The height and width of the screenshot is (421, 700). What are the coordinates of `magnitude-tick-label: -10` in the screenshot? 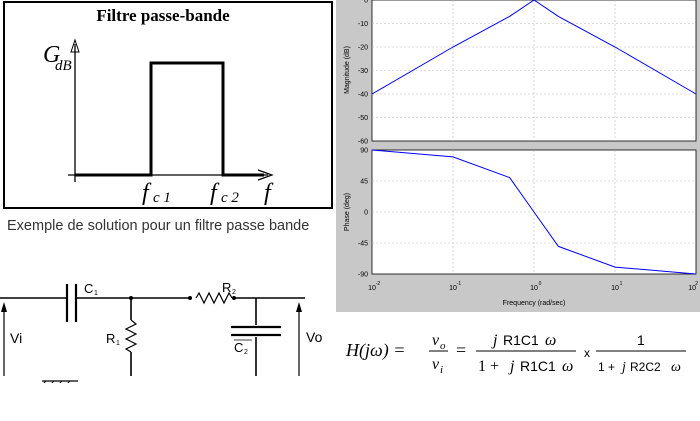 It's located at (363, 24).